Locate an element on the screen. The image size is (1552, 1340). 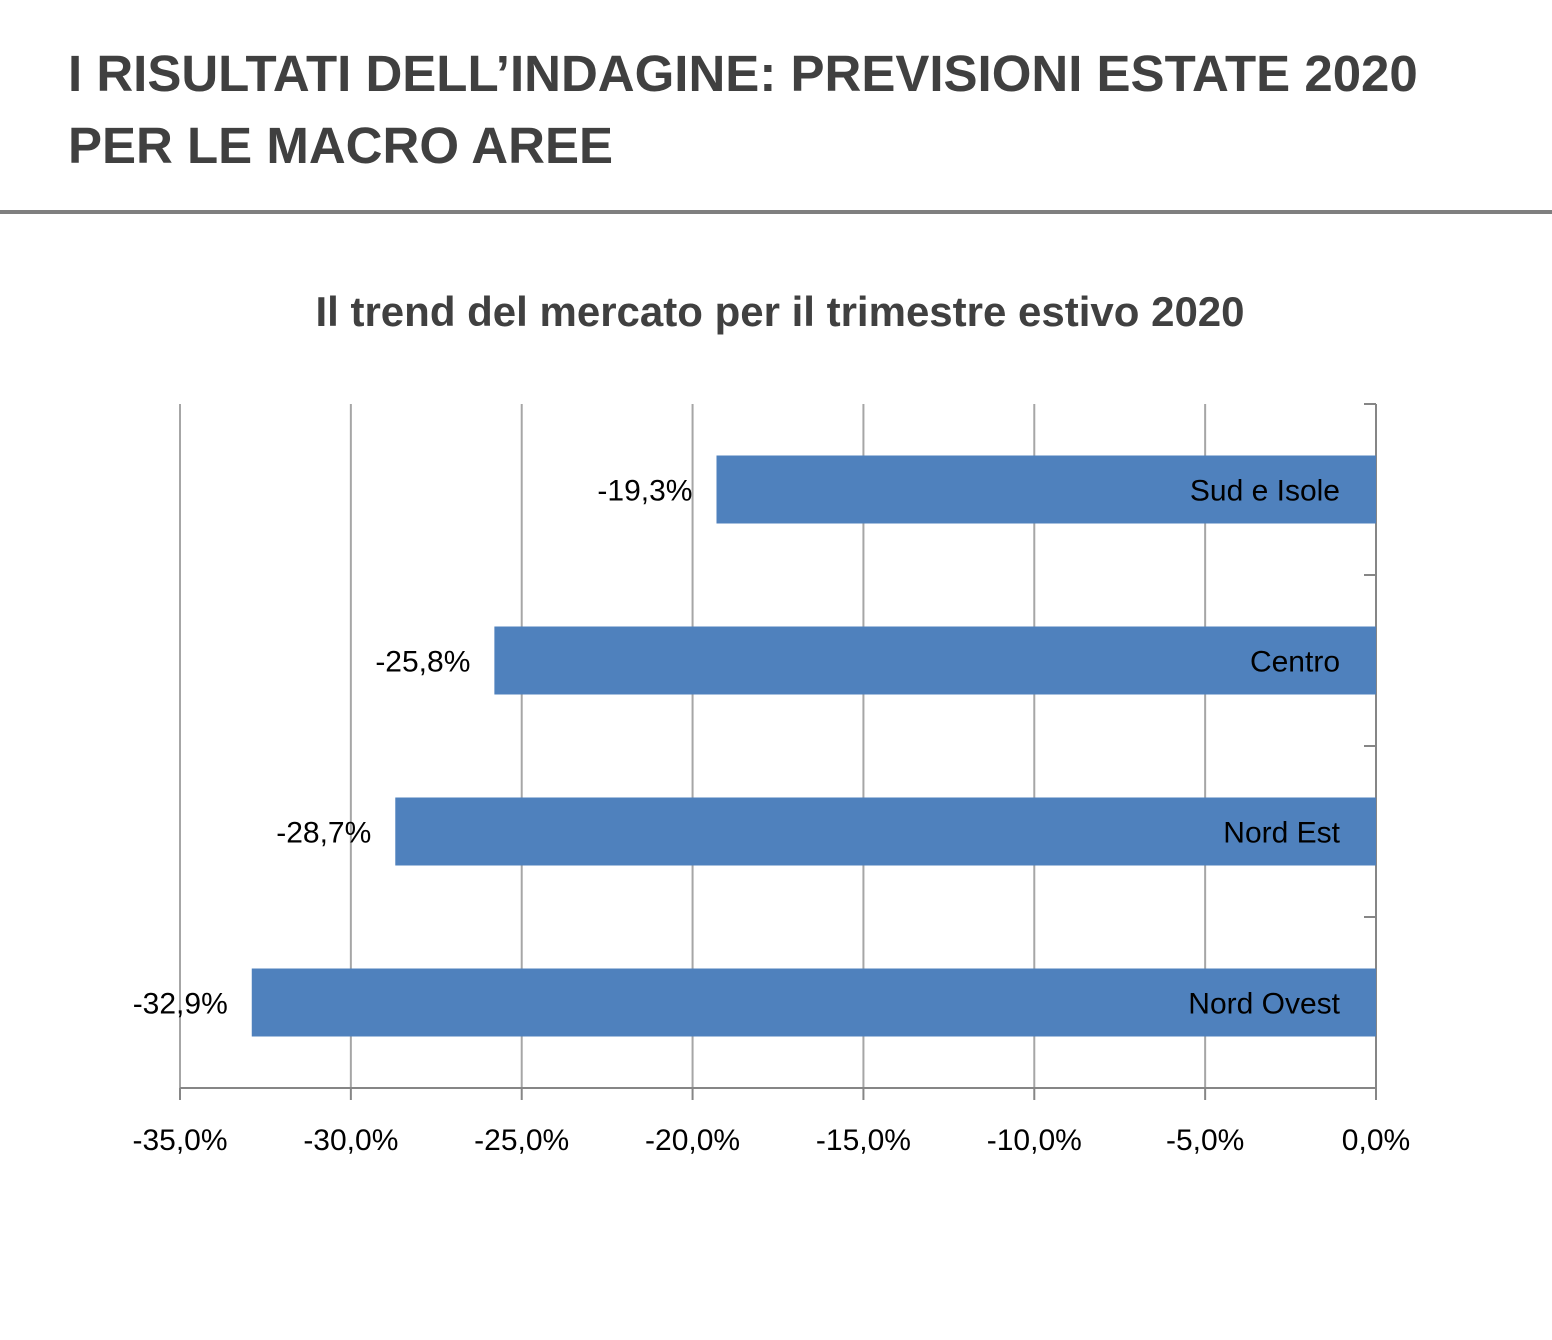
category-label: Nord Ovest is located at coordinates (1264, 1004).